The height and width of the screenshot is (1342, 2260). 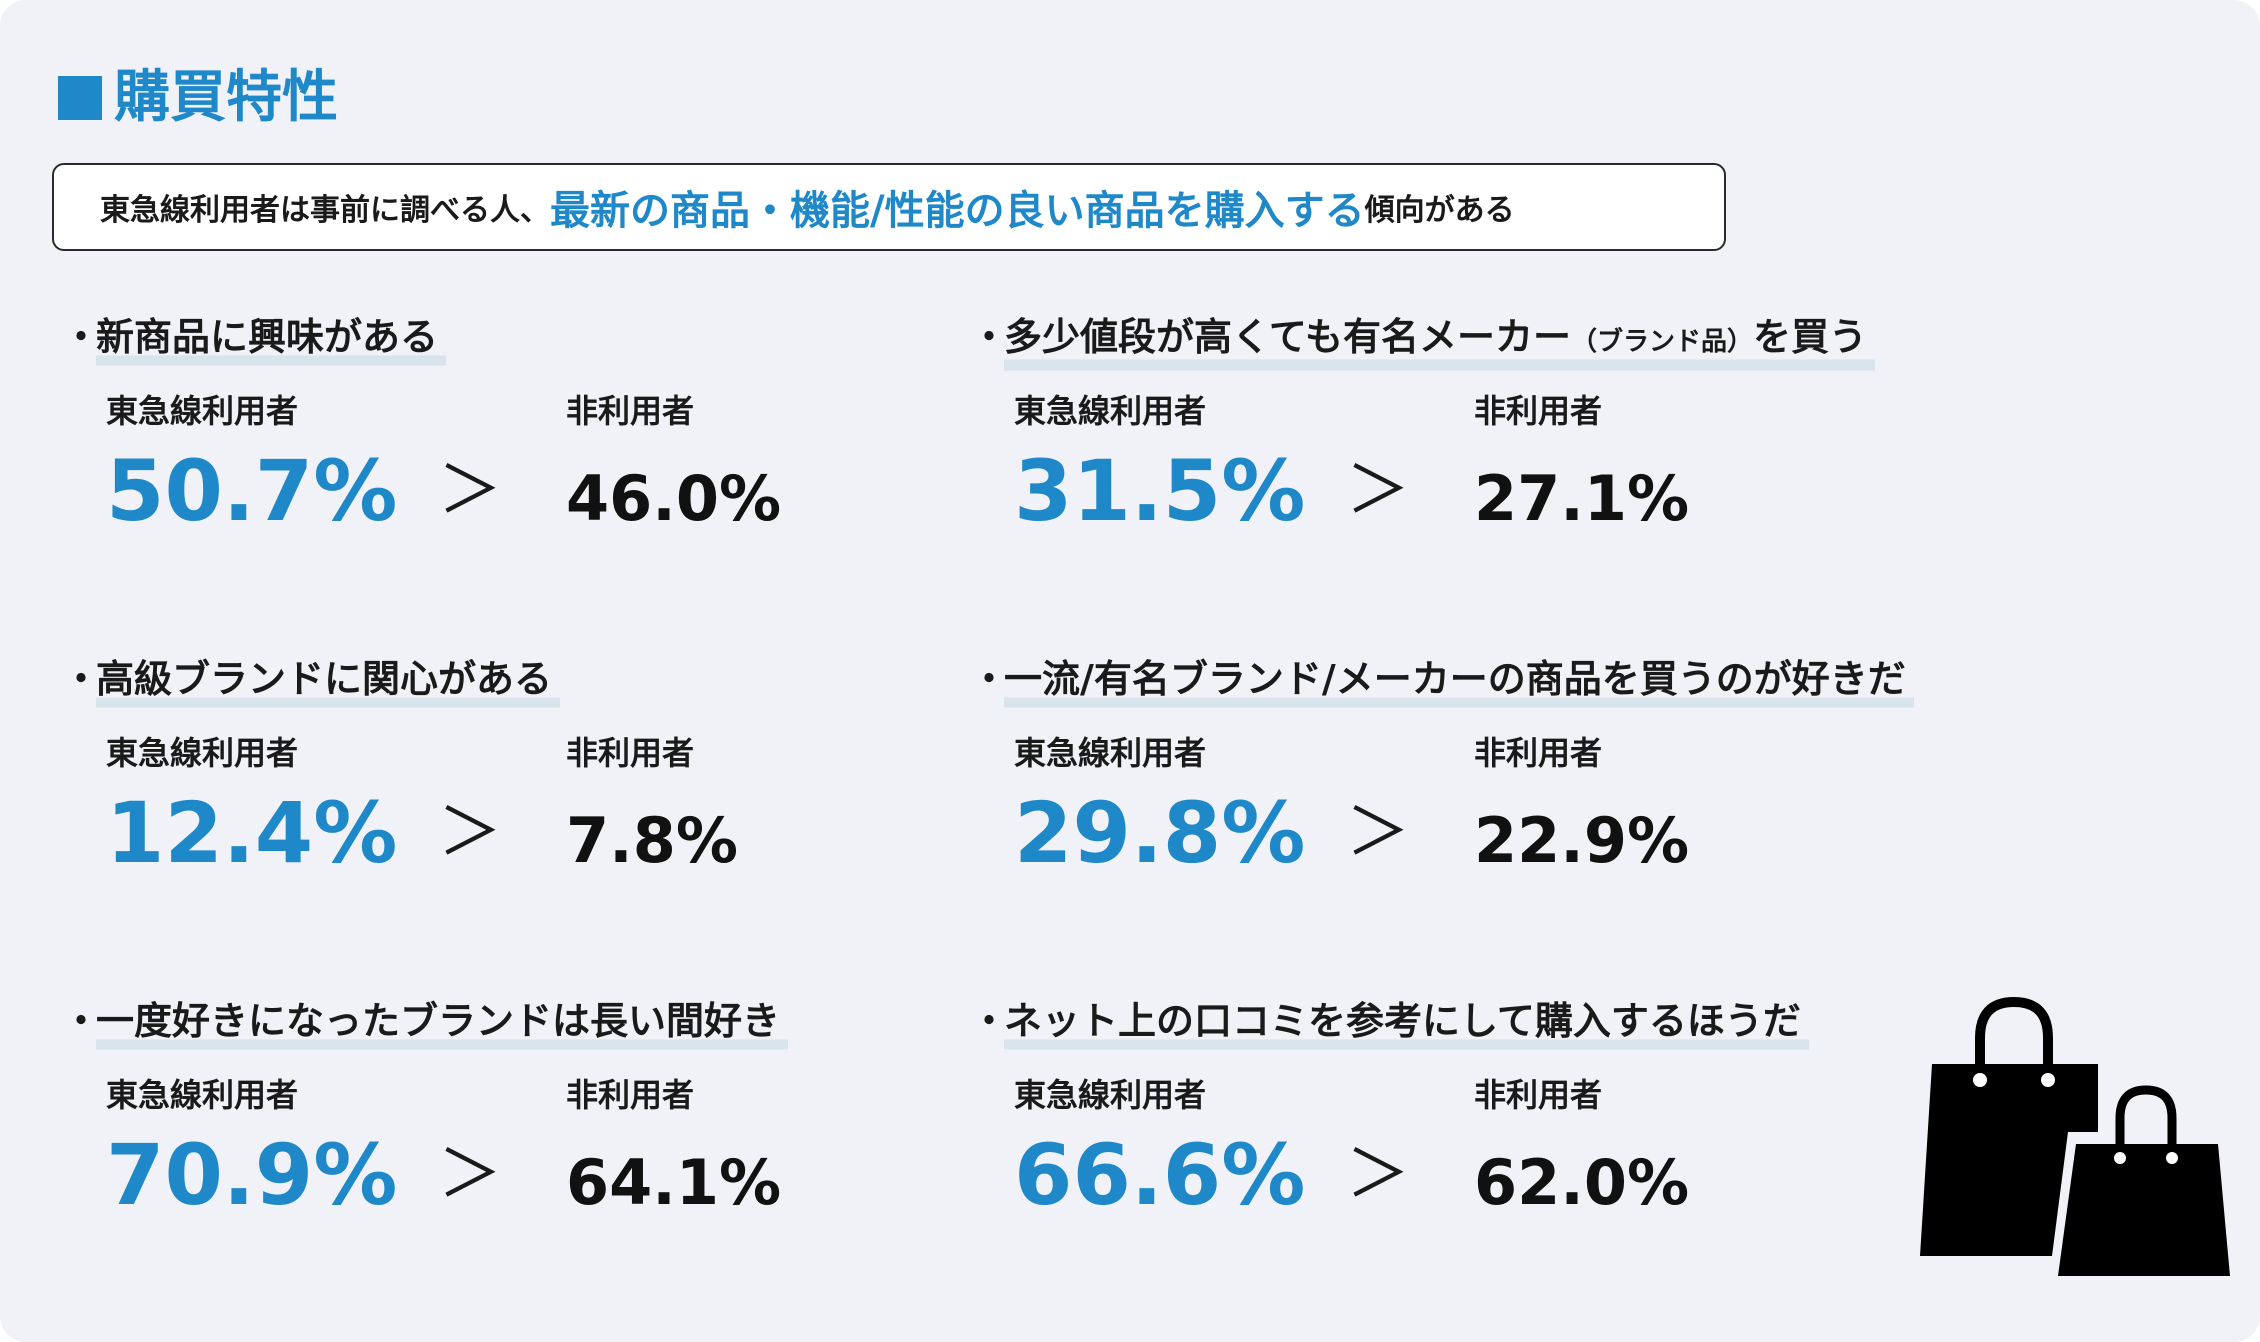 What do you see at coordinates (252, 1175) in the screenshot?
I see `user-value: 70.9%` at bounding box center [252, 1175].